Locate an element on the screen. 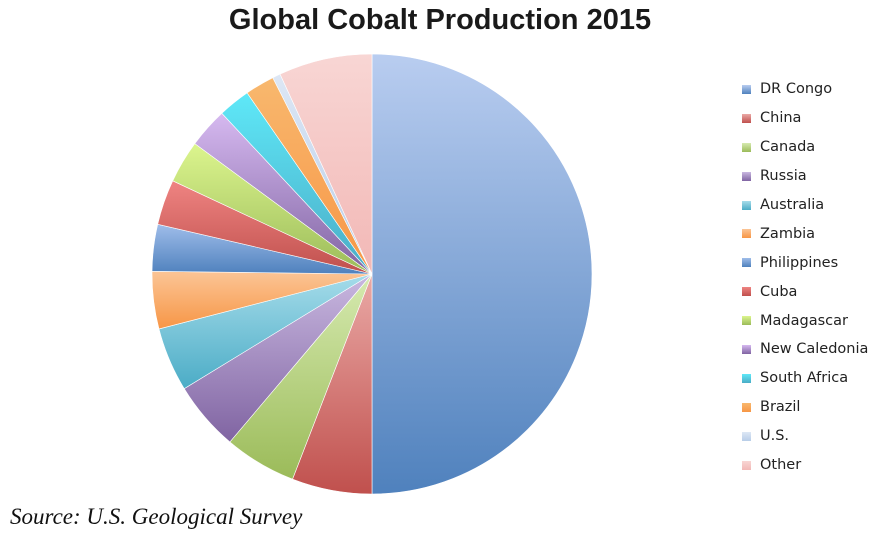 The image size is (870, 536). legend-label: China is located at coordinates (781, 118).